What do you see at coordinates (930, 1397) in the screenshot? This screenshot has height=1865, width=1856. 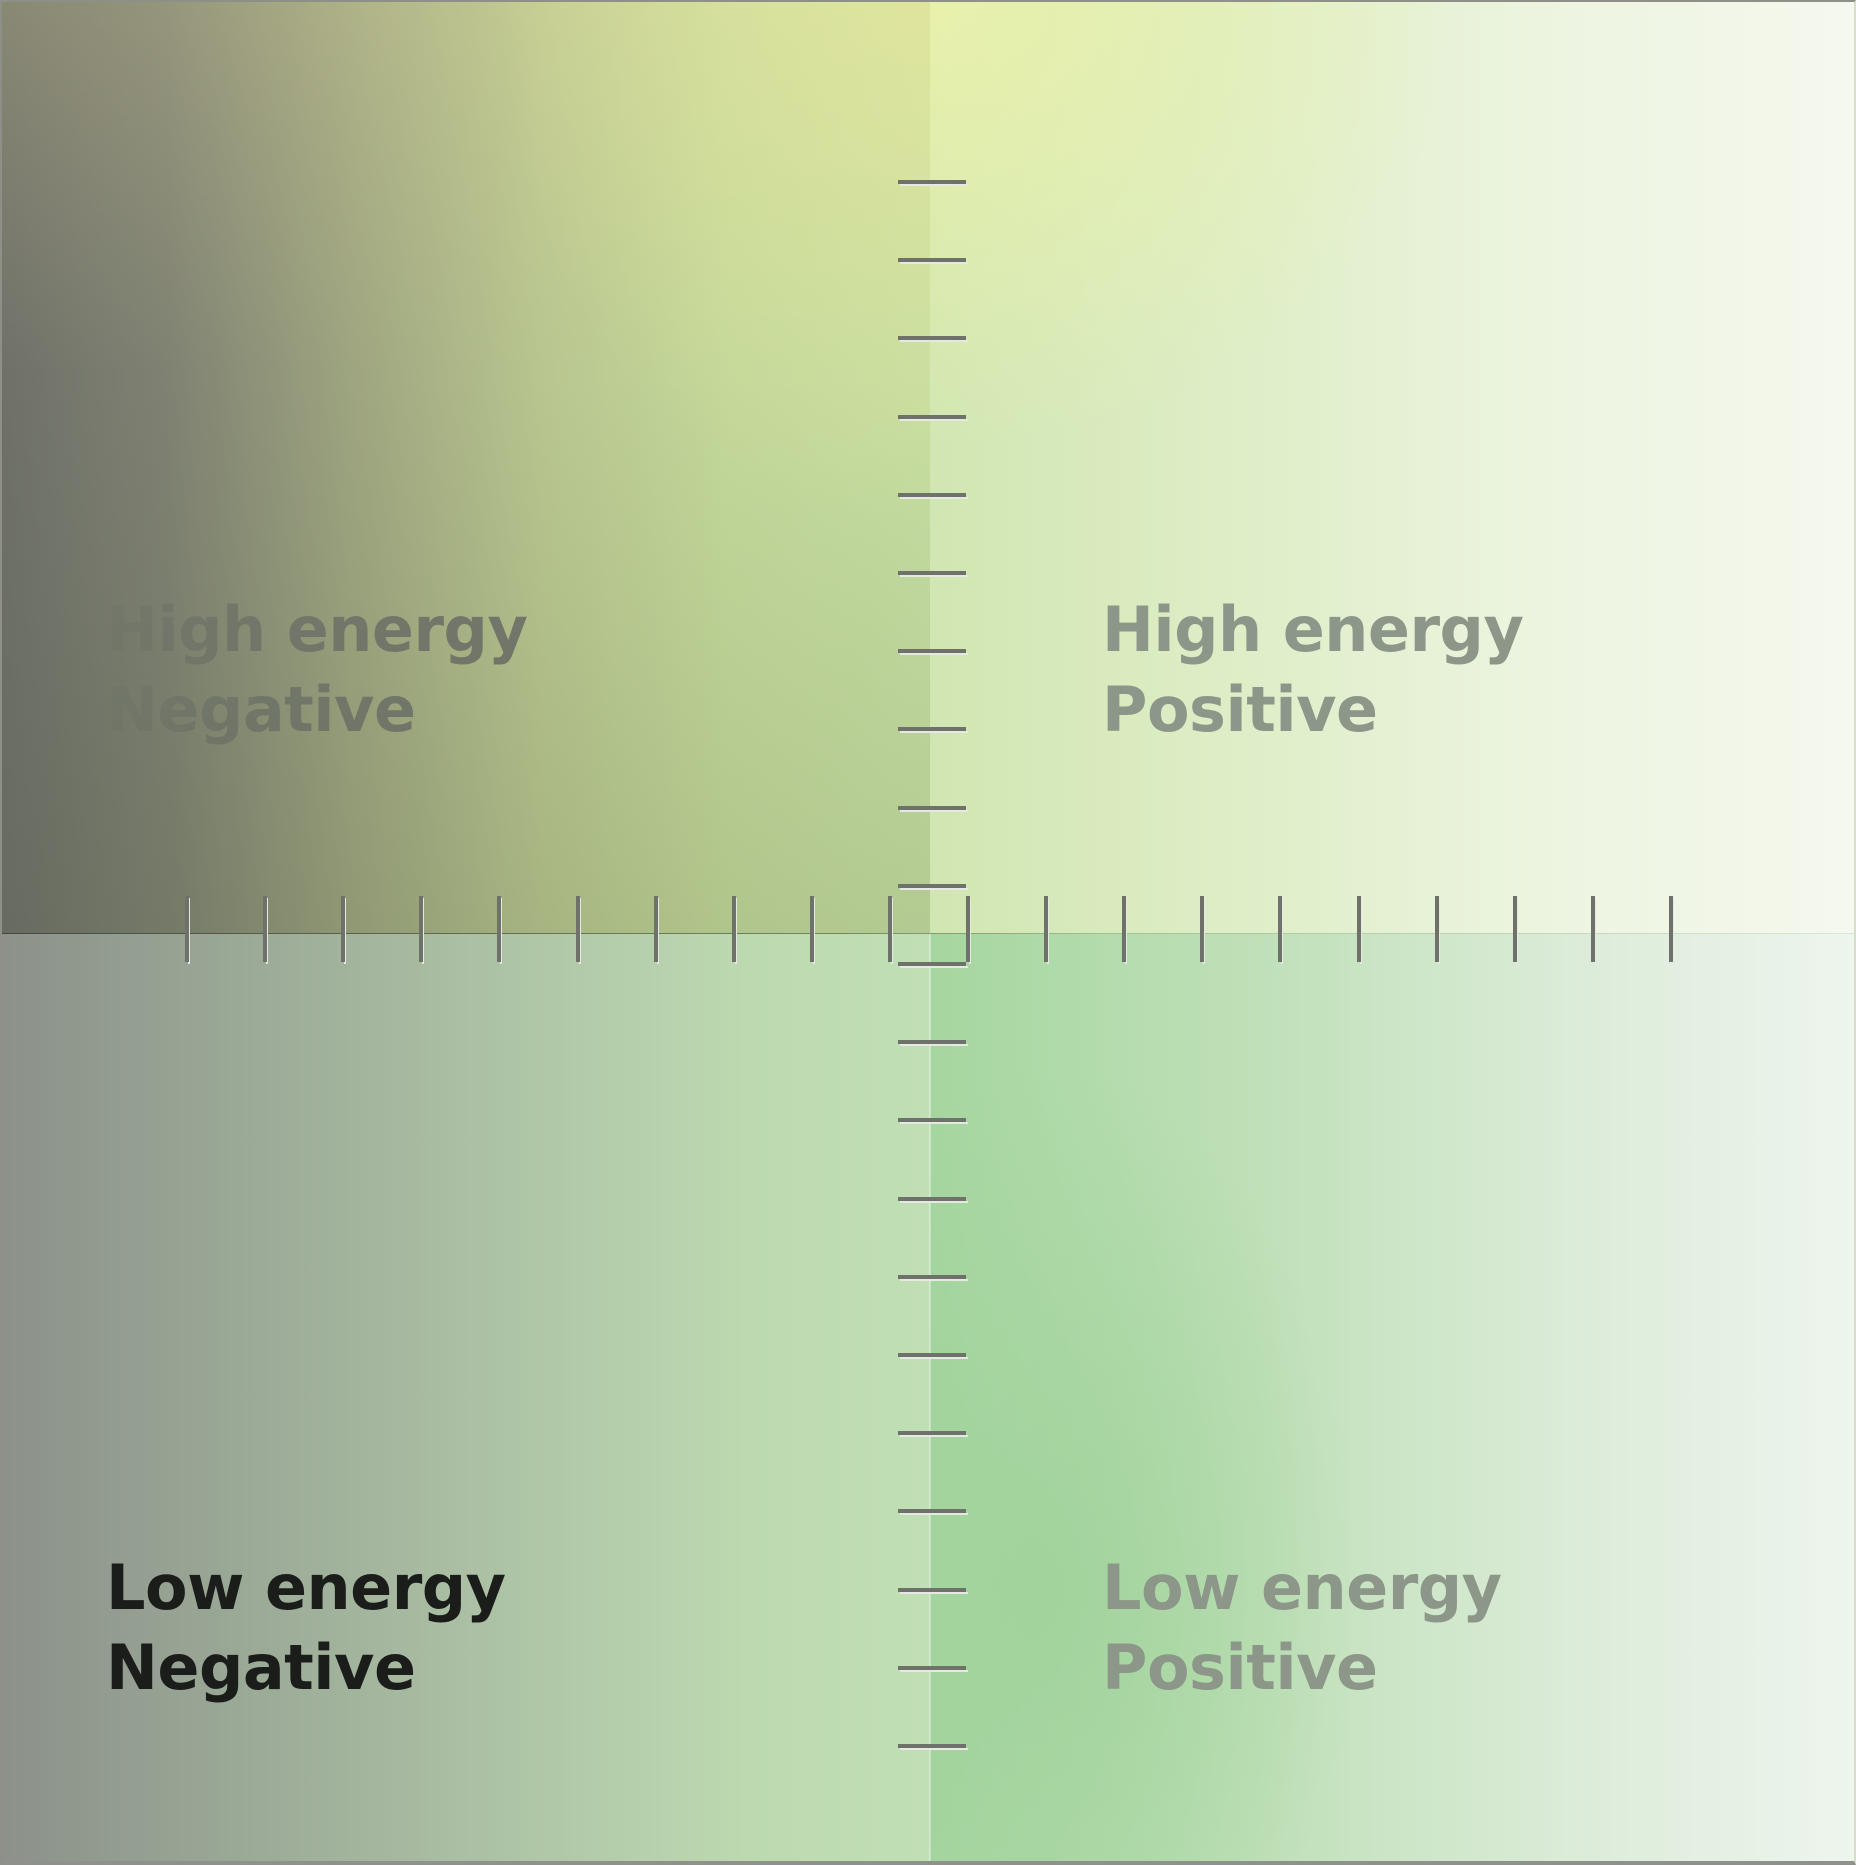 I see `vertical-axis-line` at bounding box center [930, 1397].